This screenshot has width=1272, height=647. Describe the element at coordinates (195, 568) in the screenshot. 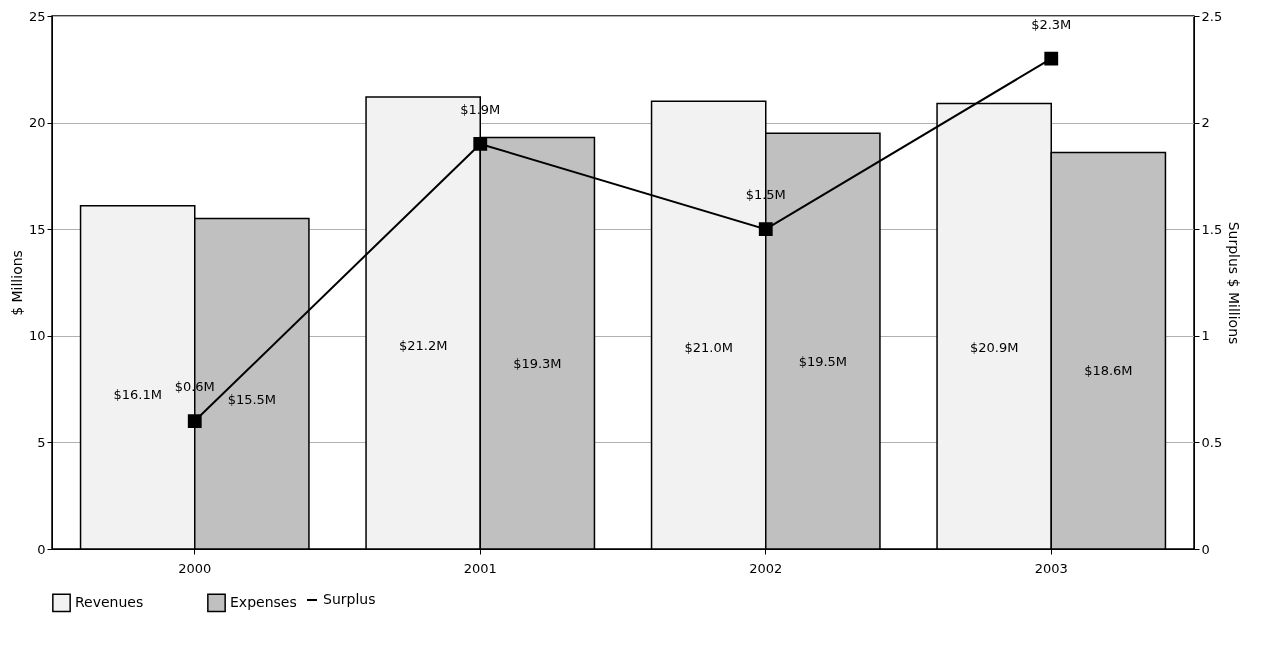

I see `x-tick-label: 2000` at that location.